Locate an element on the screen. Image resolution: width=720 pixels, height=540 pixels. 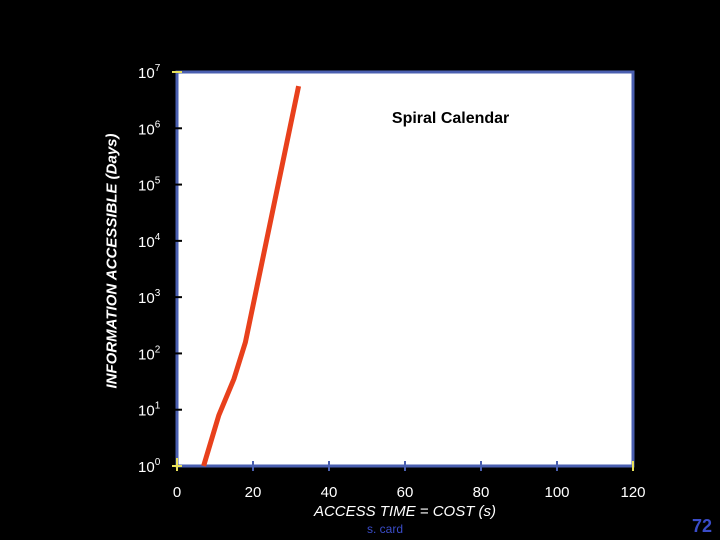
x-tick-label-3: 60 is located at coordinates (405, 492).